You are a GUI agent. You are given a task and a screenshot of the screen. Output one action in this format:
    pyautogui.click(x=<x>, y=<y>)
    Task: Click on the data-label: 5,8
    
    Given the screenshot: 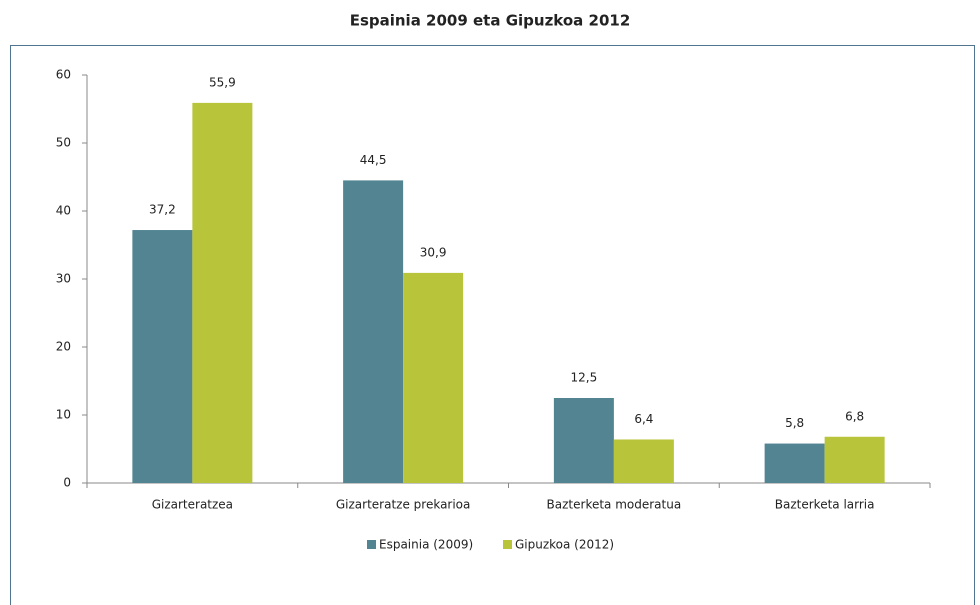 What is the action you would take?
    pyautogui.click(x=794, y=423)
    